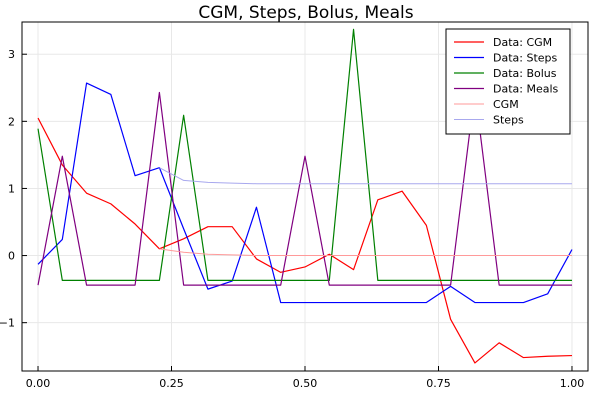  Describe the element at coordinates (525, 58) in the screenshot. I see `legend-label: Data: Steps` at that location.